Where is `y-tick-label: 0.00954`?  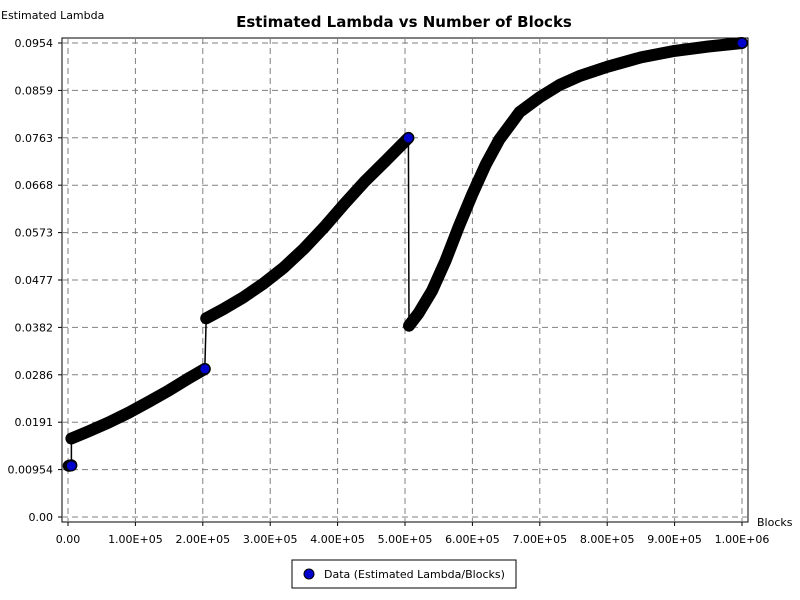 y-tick-label: 0.00954 is located at coordinates (31, 470).